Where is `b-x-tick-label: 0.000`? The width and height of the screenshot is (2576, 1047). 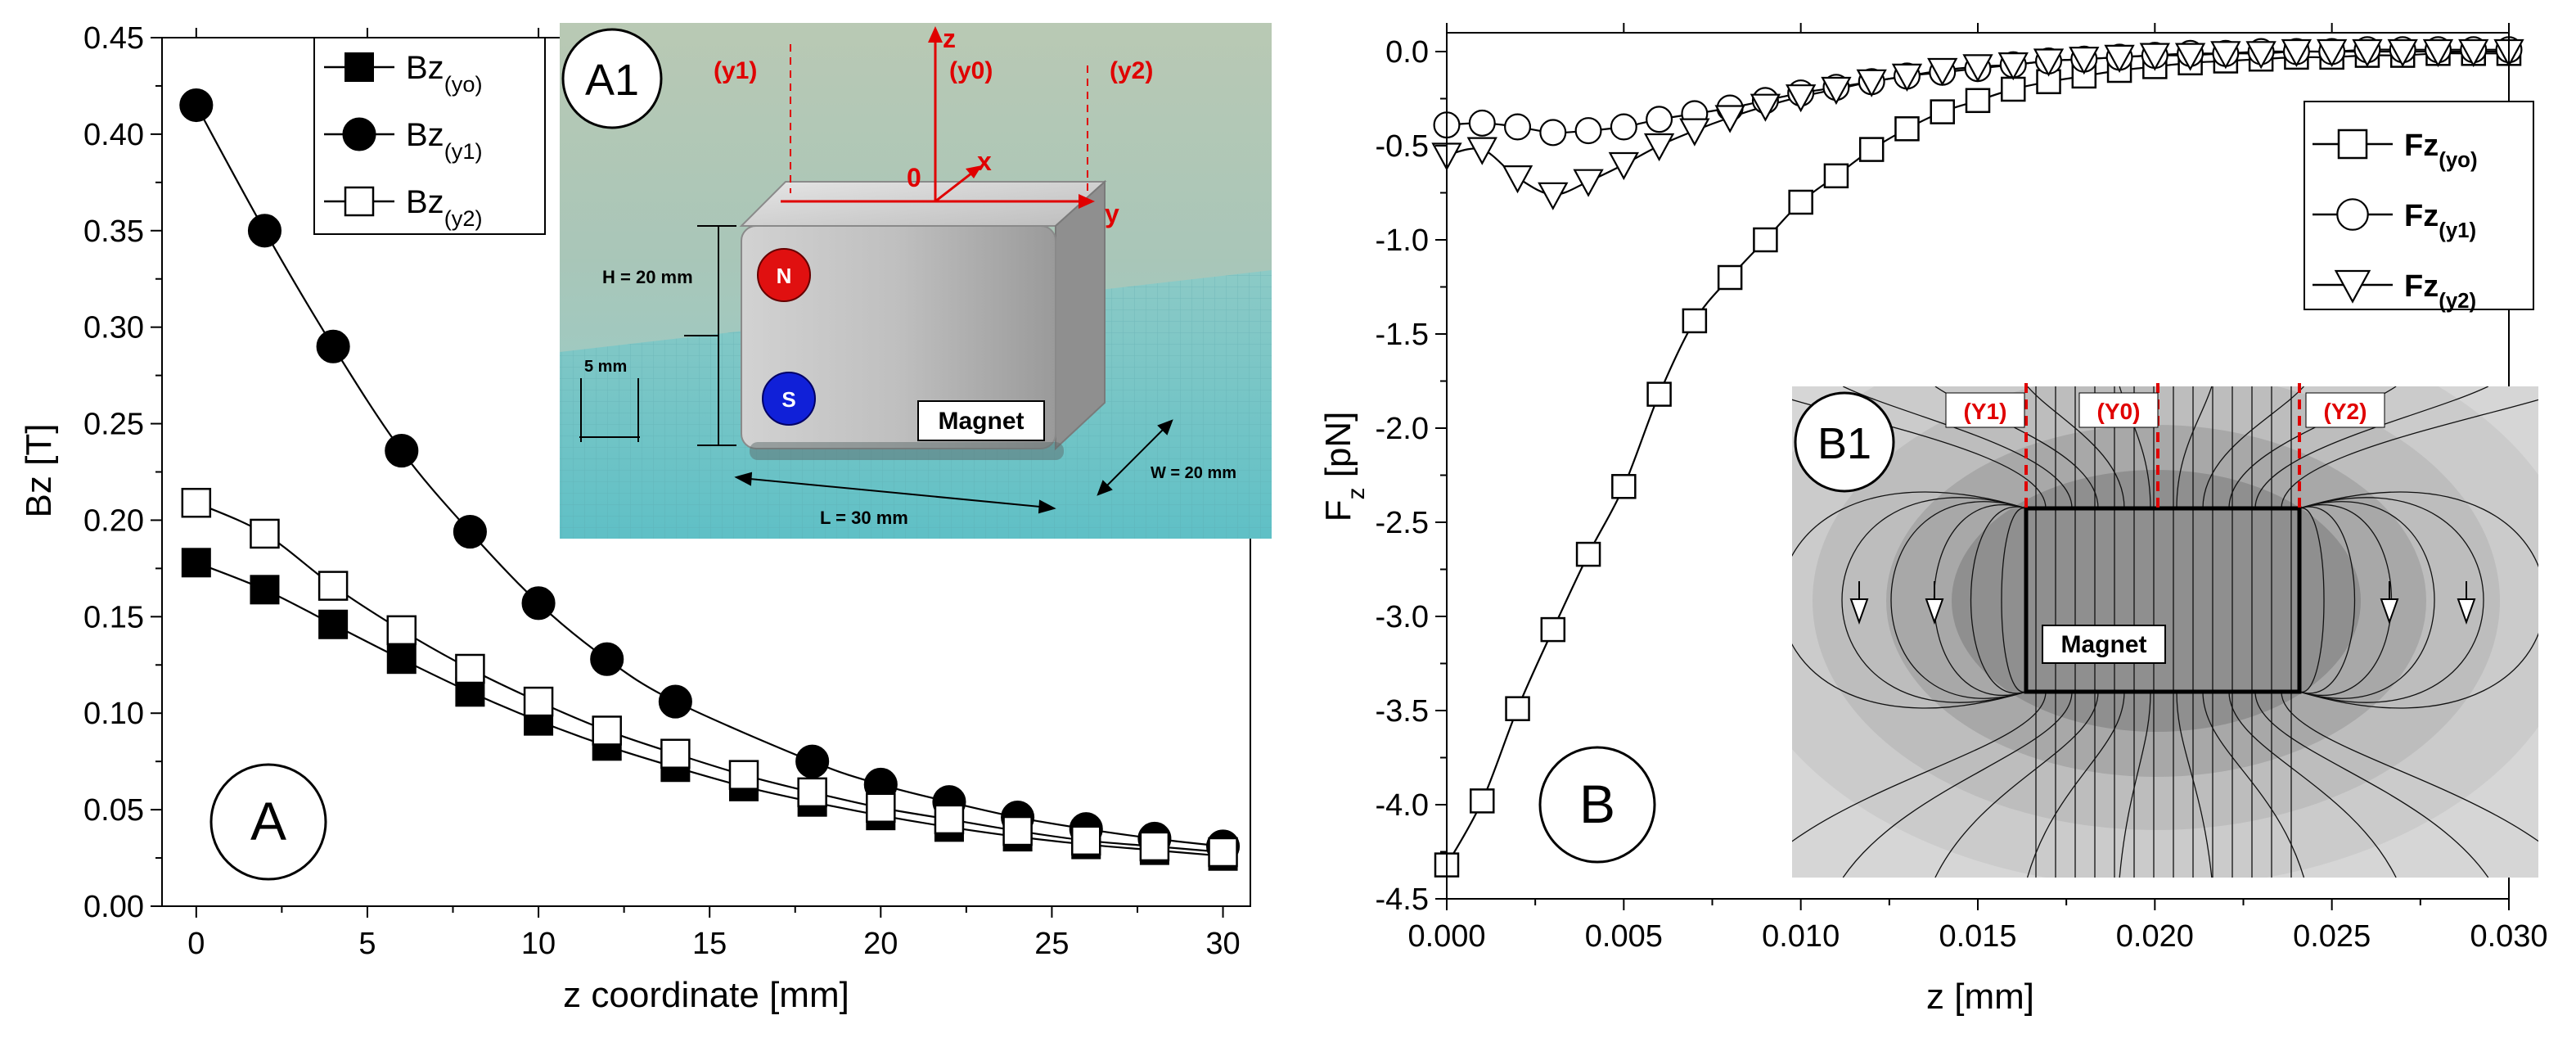
b-x-tick-label: 0.000 is located at coordinates (1446, 936).